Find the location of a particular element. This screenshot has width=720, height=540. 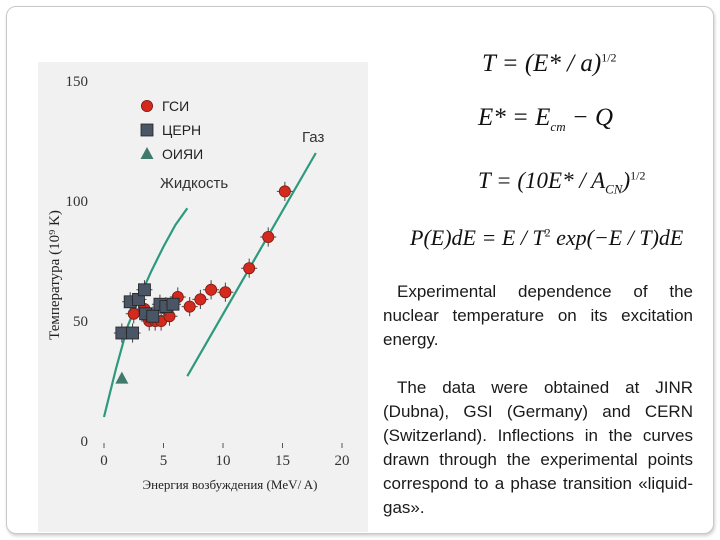

x-tick-label: 10 is located at coordinates (223, 461).